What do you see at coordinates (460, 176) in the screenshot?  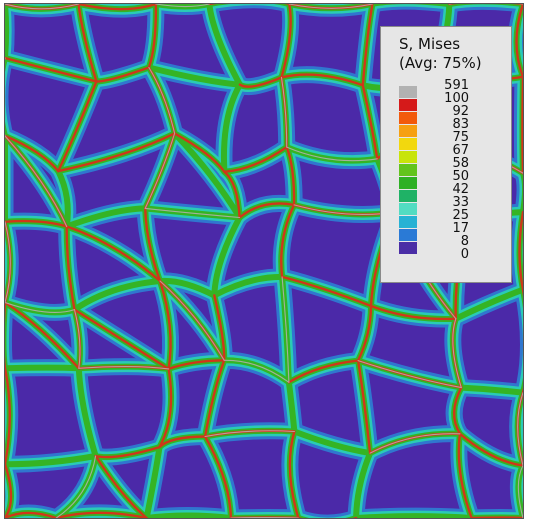 I see `legend-label: 50` at bounding box center [460, 176].